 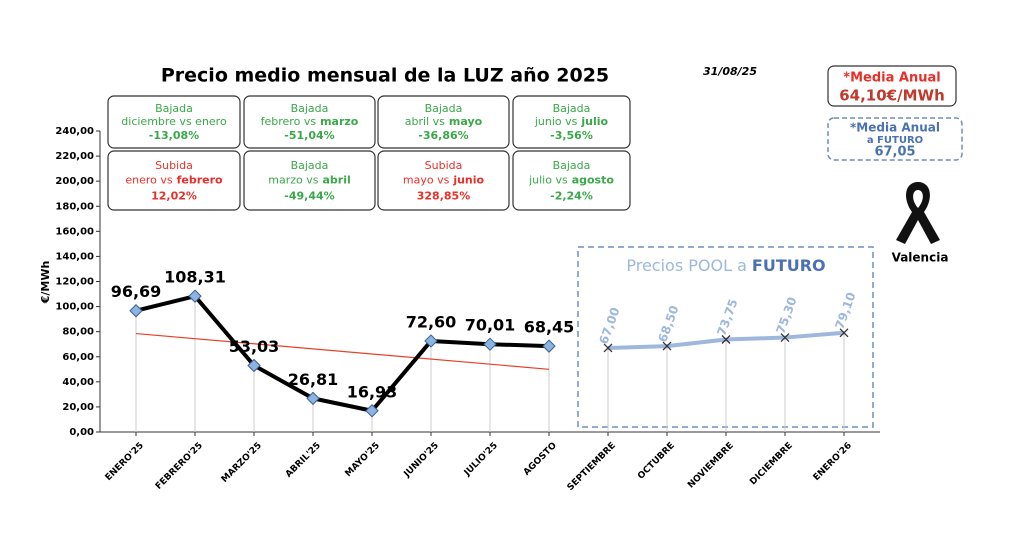 What do you see at coordinates (833, 462) in the screenshot?
I see `x-tick-label: ENERO'26` at bounding box center [833, 462].